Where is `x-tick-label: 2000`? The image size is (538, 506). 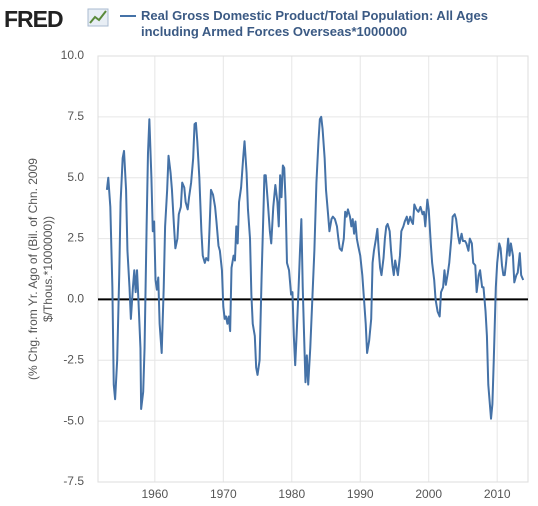
x-tick-label: 2000 is located at coordinates (428, 494).